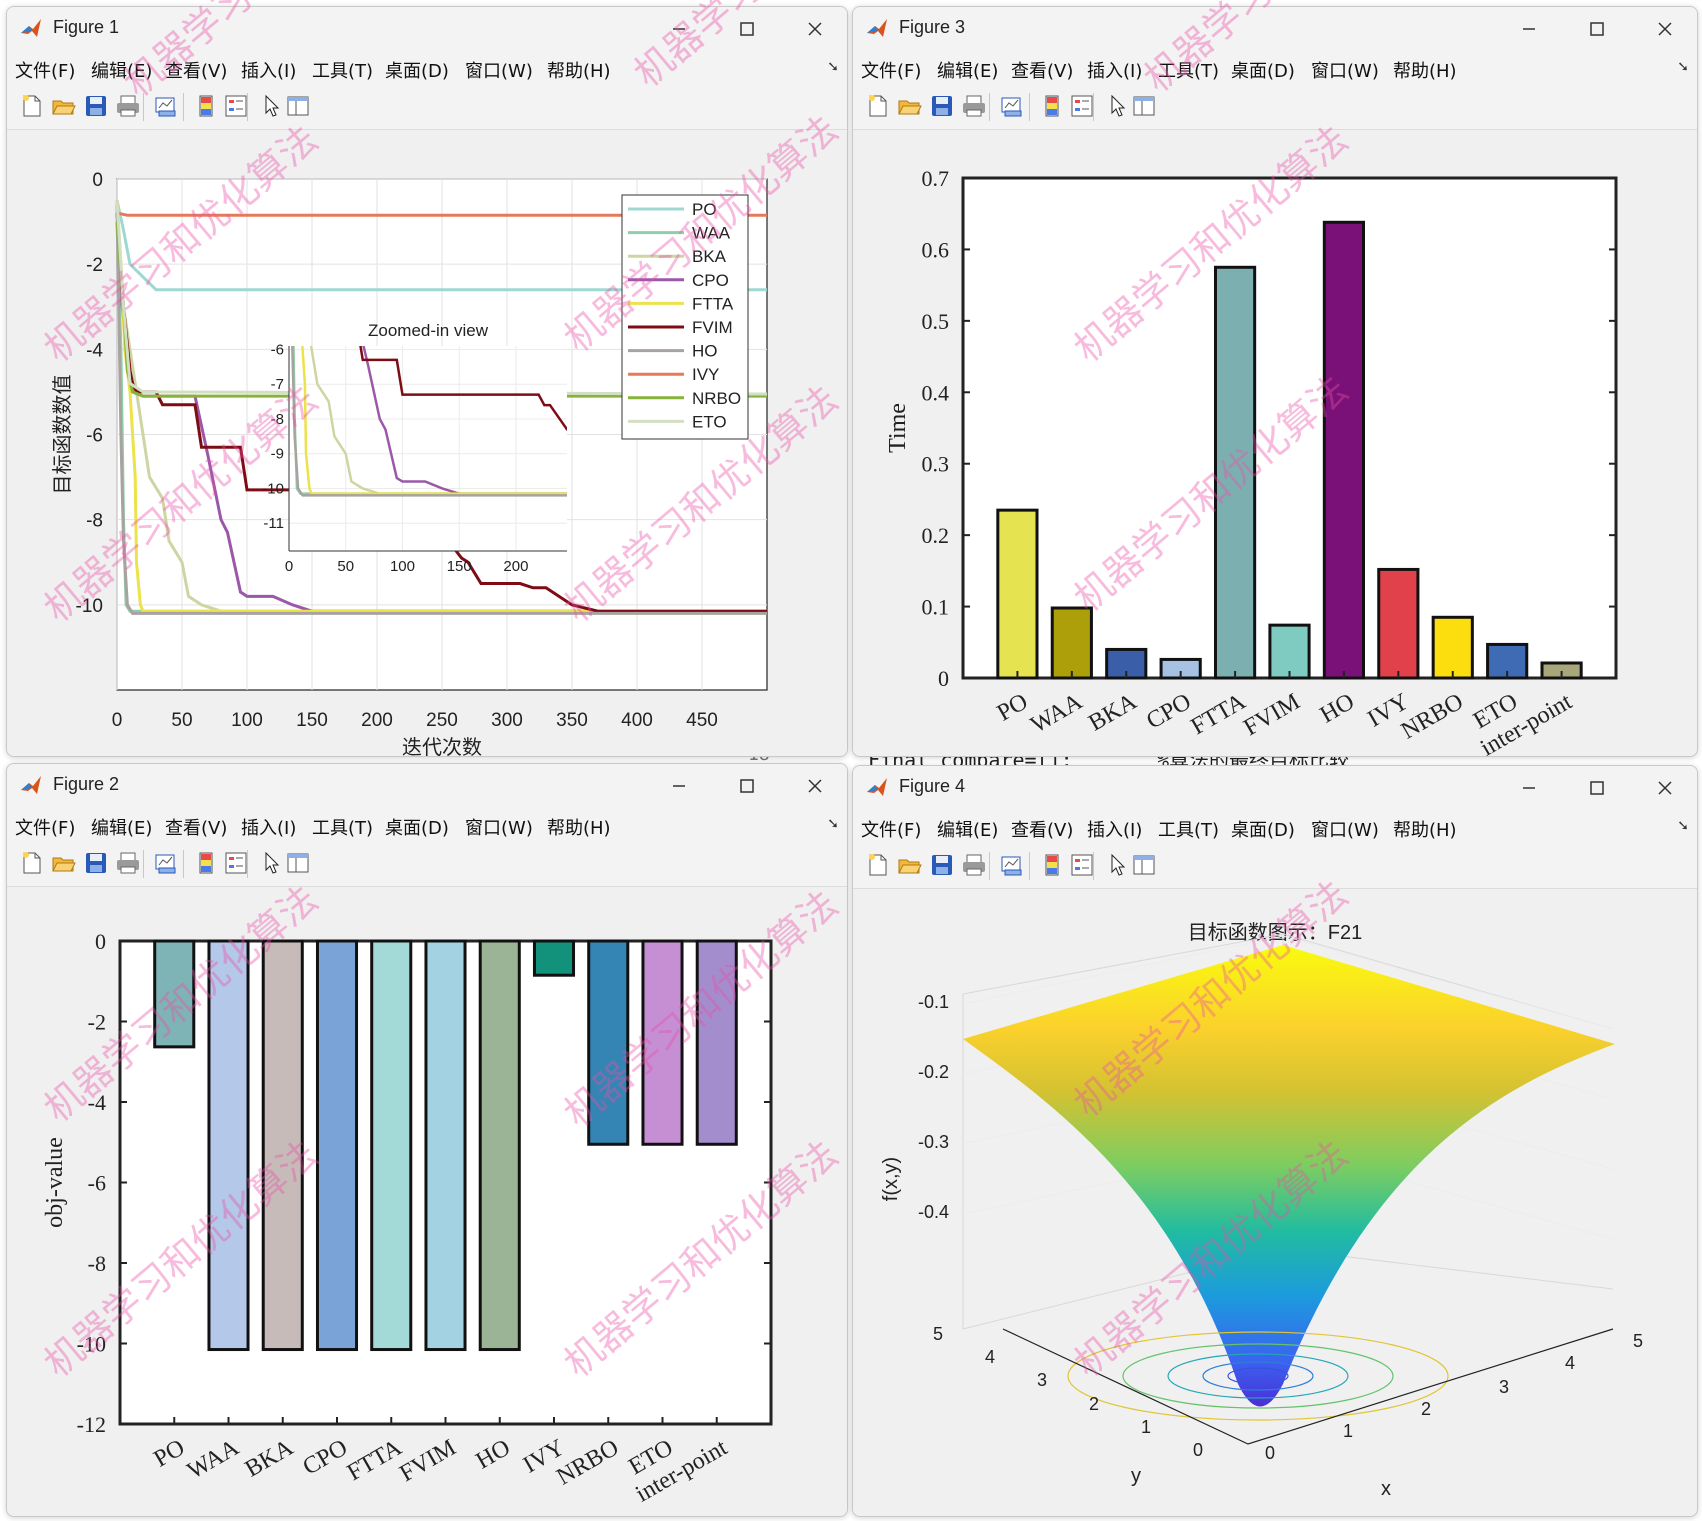 Image resolution: width=1702 pixels, height=1521 pixels. I want to click on figure2-titlebar: Figure 2, so click(427, 786).